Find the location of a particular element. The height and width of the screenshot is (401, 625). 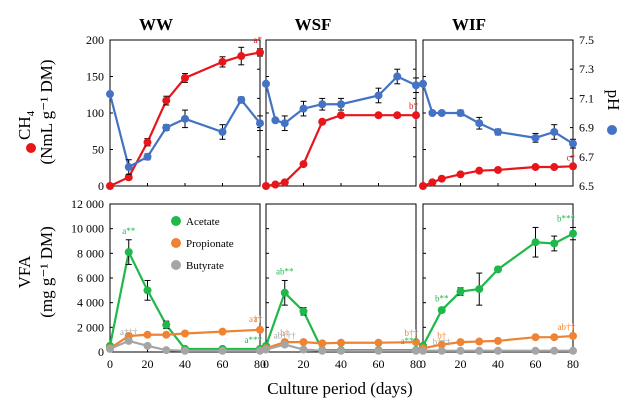

panel-title-wif: WIF is located at coordinates (469, 24).